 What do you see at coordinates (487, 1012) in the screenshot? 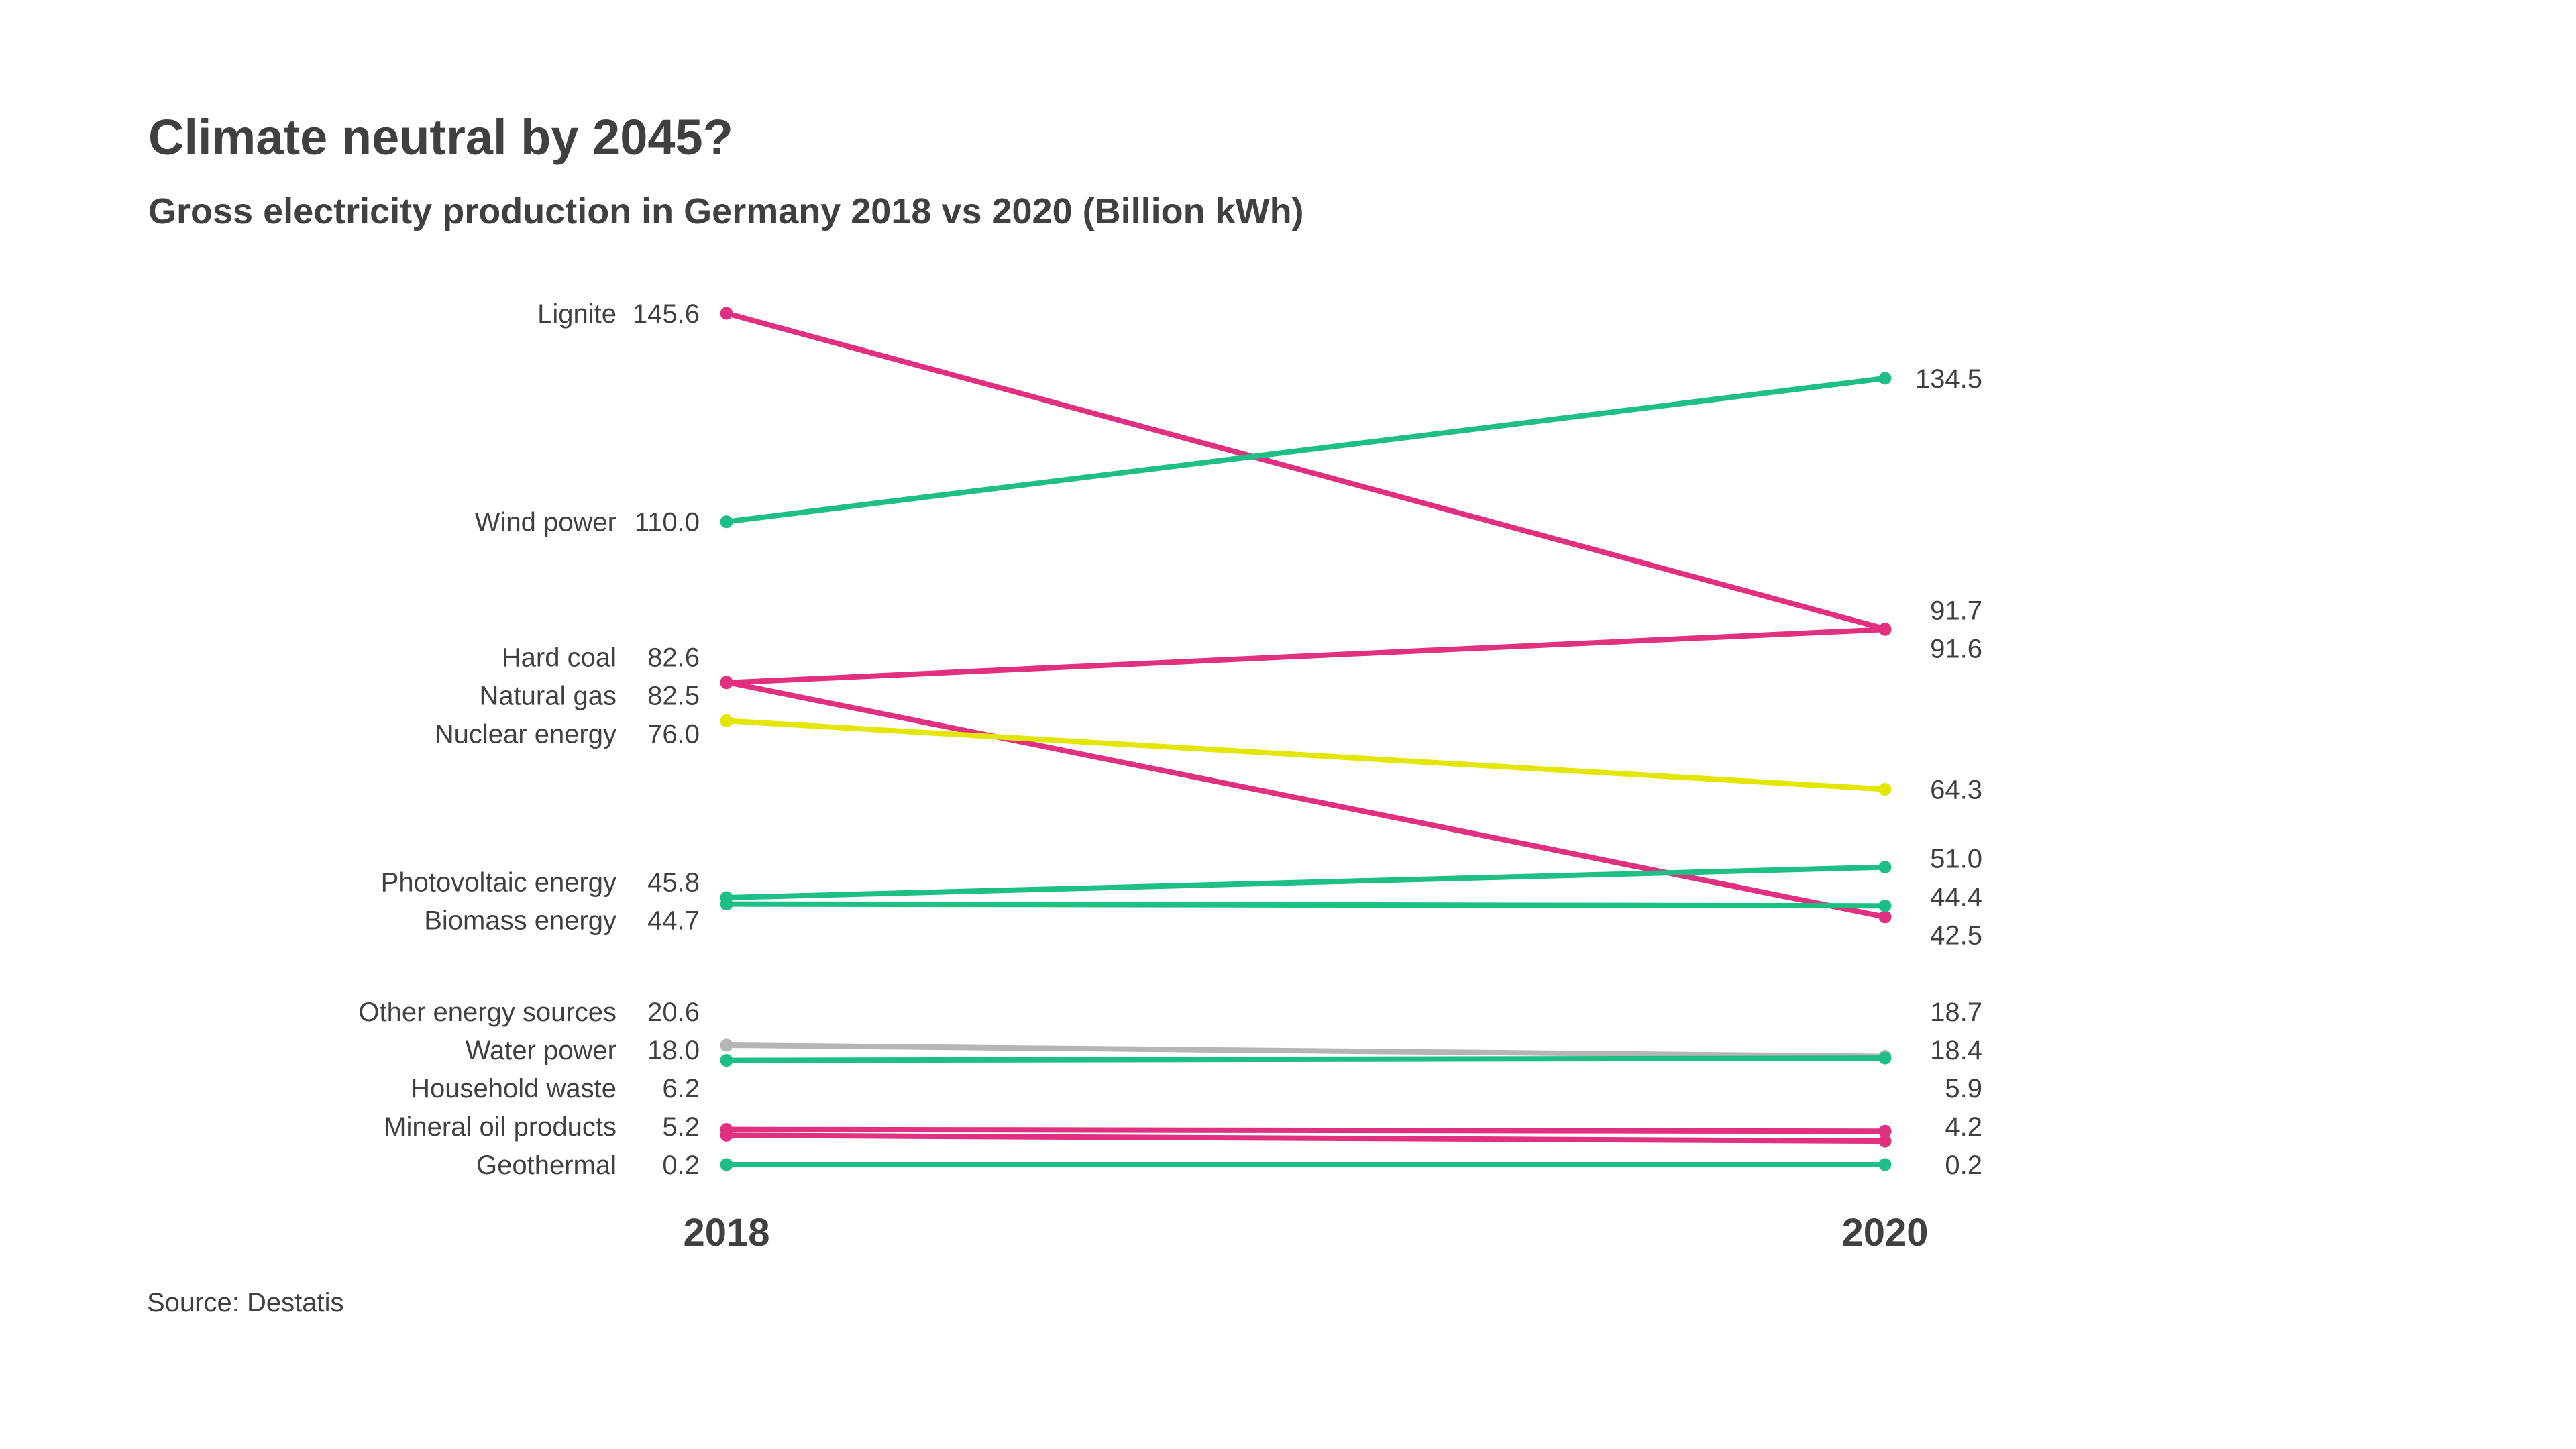
I see `series-name-label: Other energy sources` at bounding box center [487, 1012].